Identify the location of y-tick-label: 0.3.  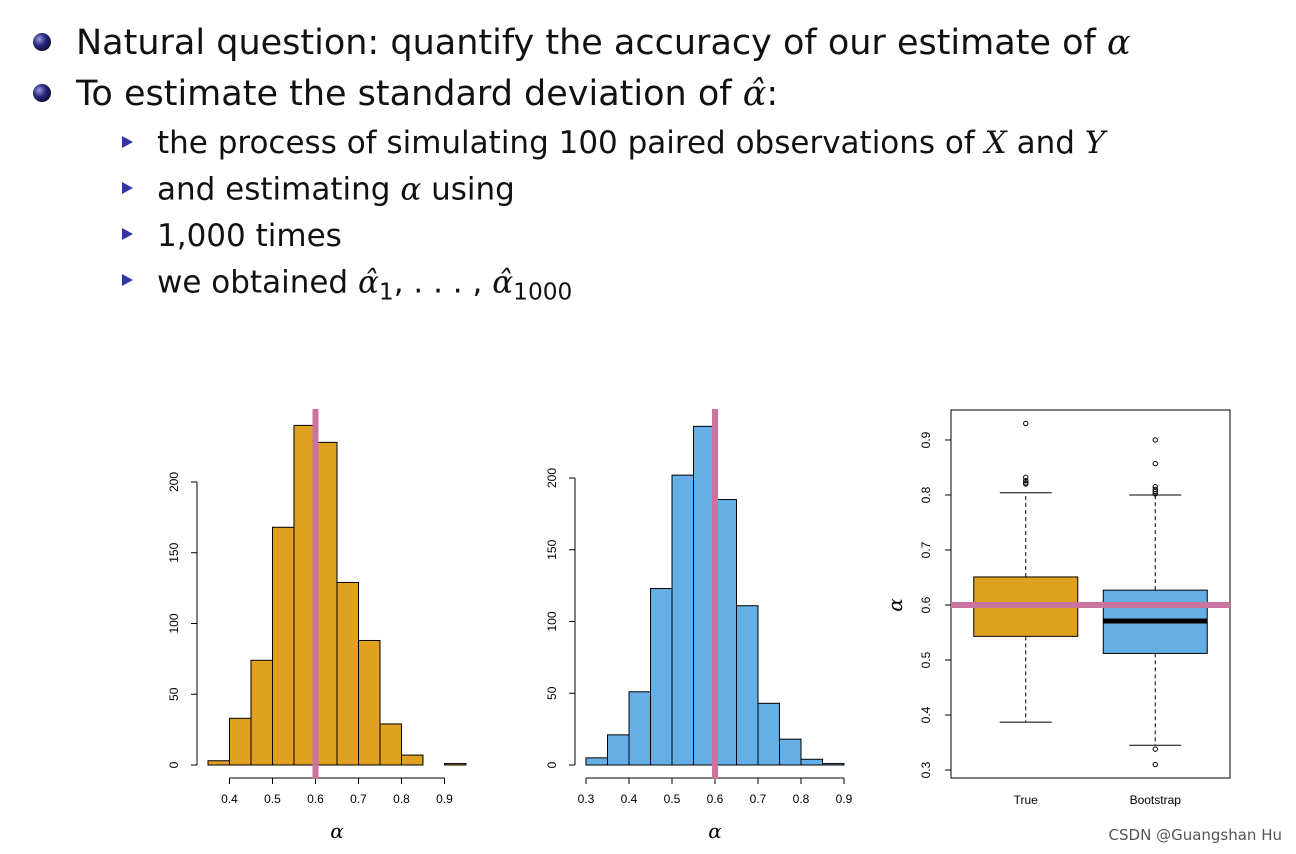
(926, 769).